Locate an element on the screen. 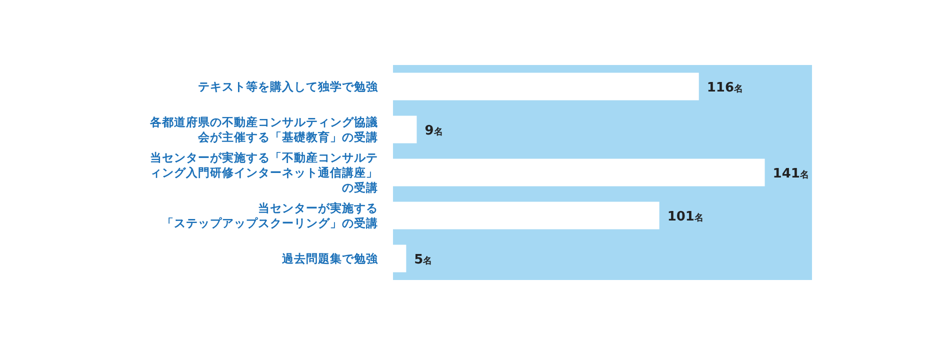  y-tick-label: テキスト等を購入して独学で勉強 is located at coordinates (288, 87).